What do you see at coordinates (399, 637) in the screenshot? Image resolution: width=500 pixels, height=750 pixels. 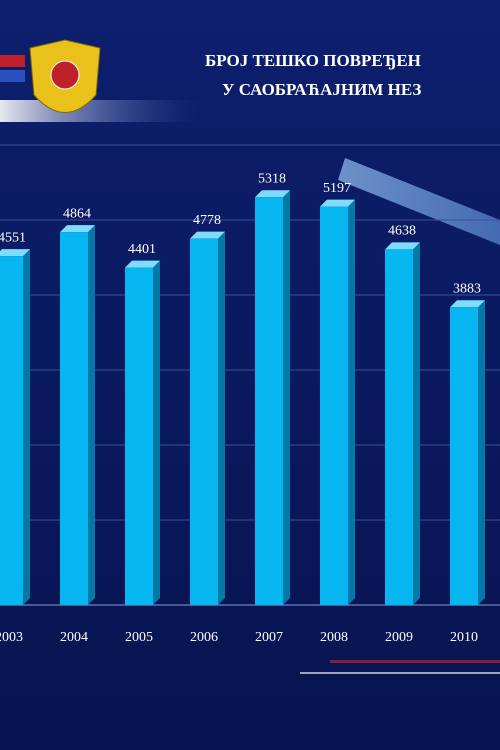 I see `x-tick-label: 2009` at bounding box center [399, 637].